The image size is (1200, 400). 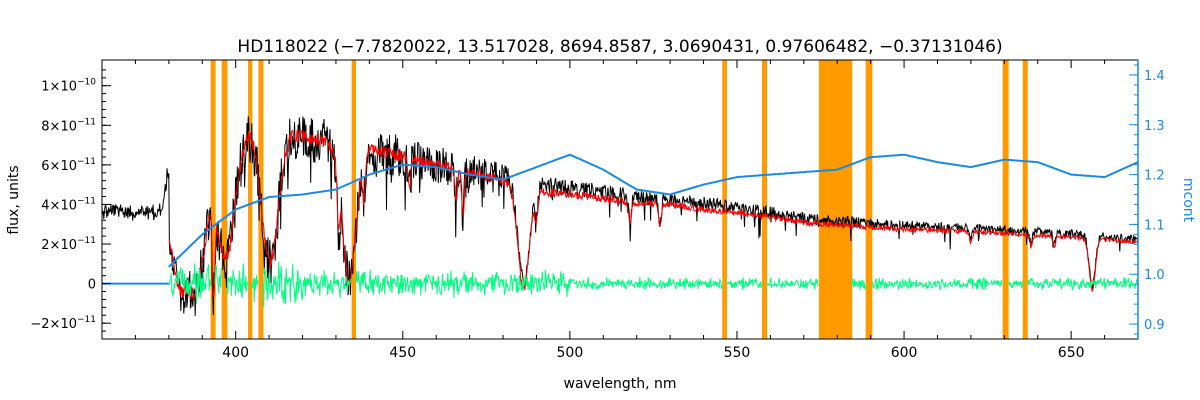 What do you see at coordinates (1154, 275) in the screenshot?
I see `y2-tick-label: 1.0` at bounding box center [1154, 275].